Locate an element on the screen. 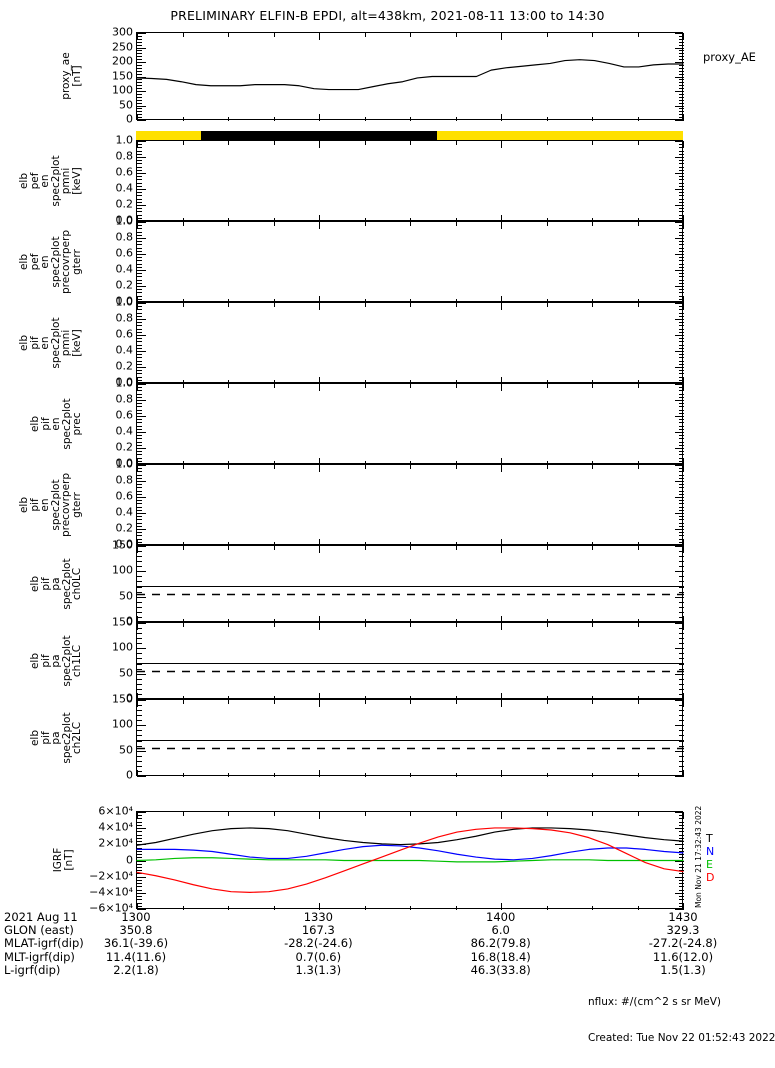  bottom-value-time: 1300 is located at coordinates (136, 917).